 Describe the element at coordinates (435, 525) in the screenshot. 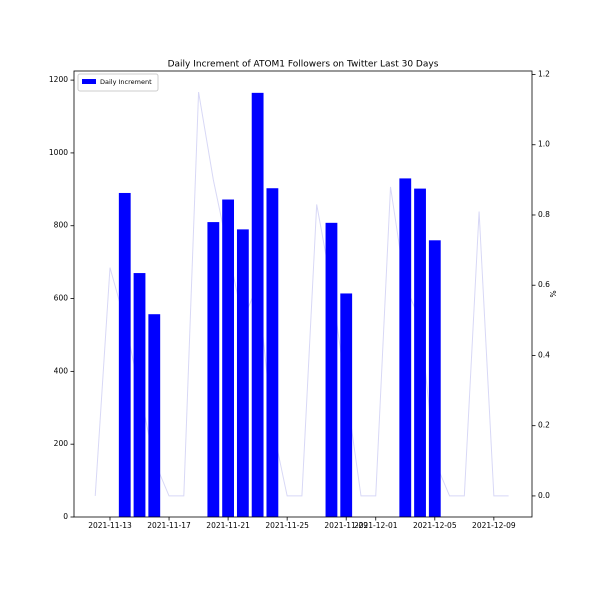

I see `x-tick-label: 2021-12-05` at that location.